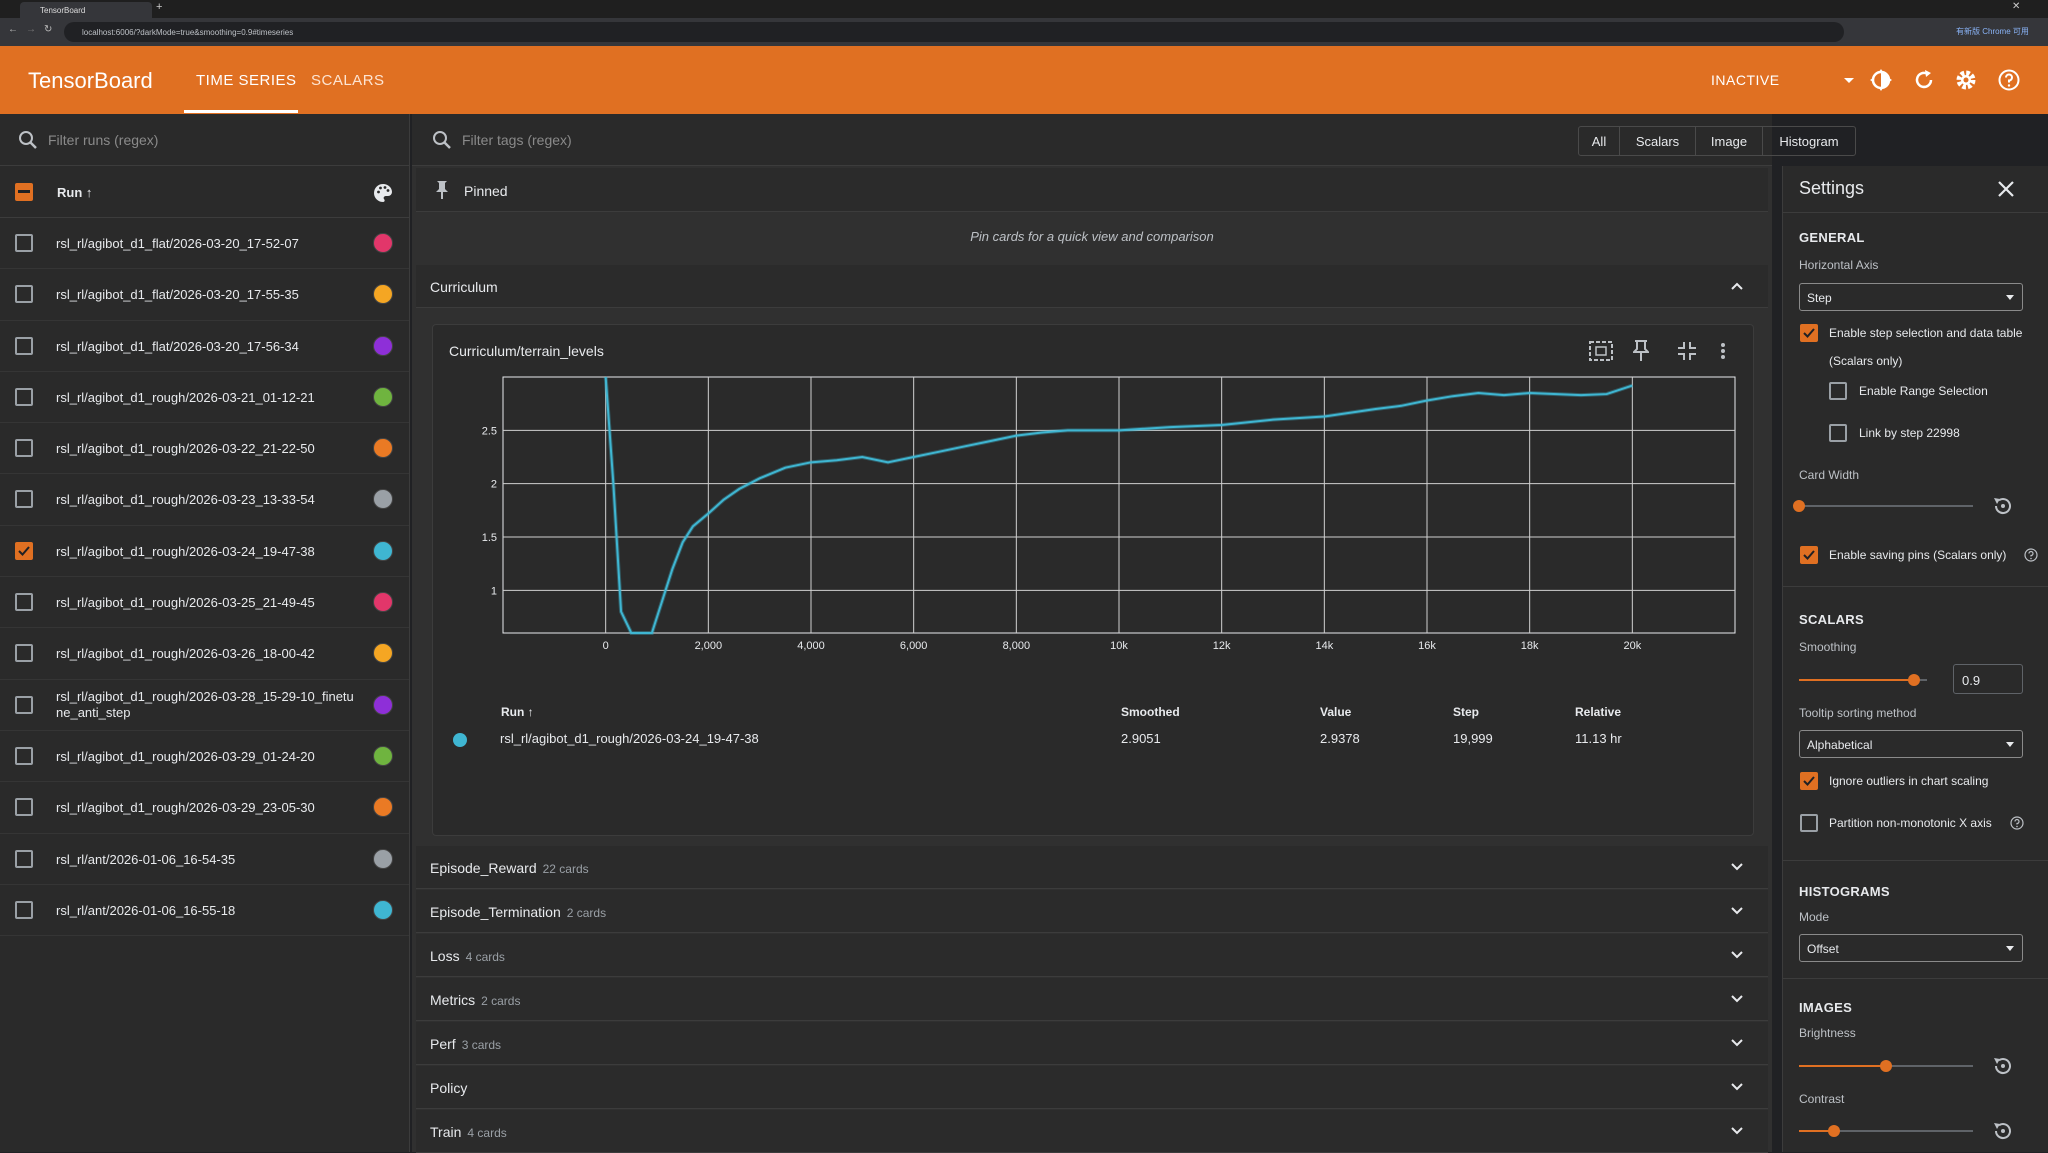 The height and width of the screenshot is (1153, 2048). What do you see at coordinates (517, 140) in the screenshot?
I see `tag-filter-input: Filter tags (regex)` at bounding box center [517, 140].